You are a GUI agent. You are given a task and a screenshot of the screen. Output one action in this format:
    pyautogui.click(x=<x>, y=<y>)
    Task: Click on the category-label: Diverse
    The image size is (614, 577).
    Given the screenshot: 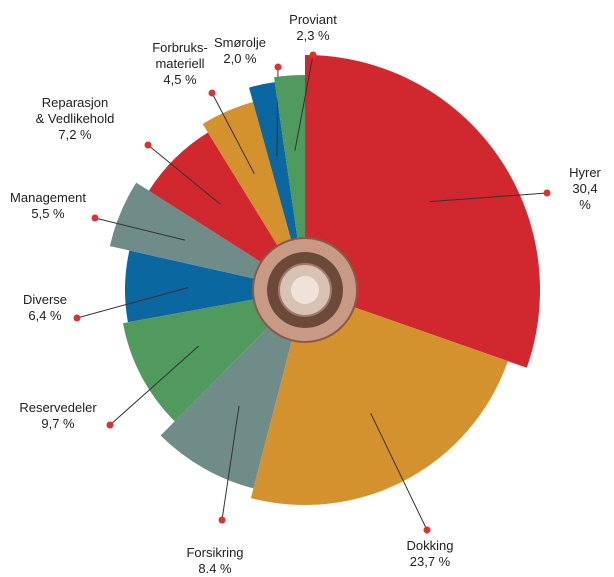 What is the action you would take?
    pyautogui.click(x=45, y=299)
    